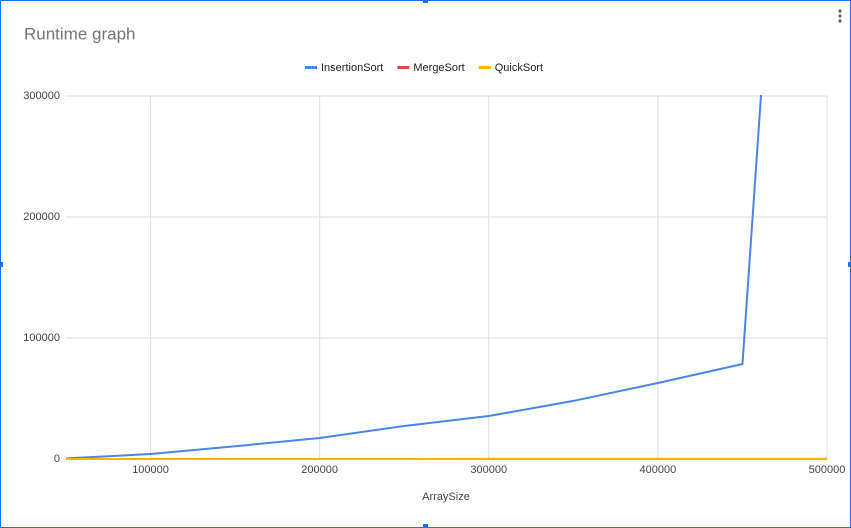 This screenshot has height=528, width=851. I want to click on chart-title: Runtime graph, so click(80, 33).